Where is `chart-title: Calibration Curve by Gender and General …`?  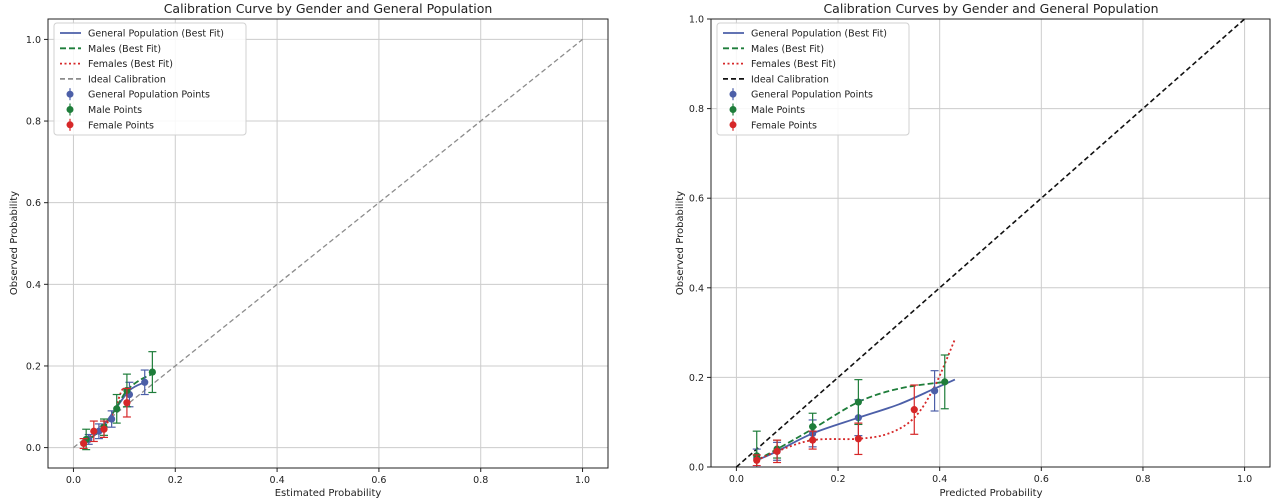 chart-title: Calibration Curve by Gender and General … is located at coordinates (328, 8).